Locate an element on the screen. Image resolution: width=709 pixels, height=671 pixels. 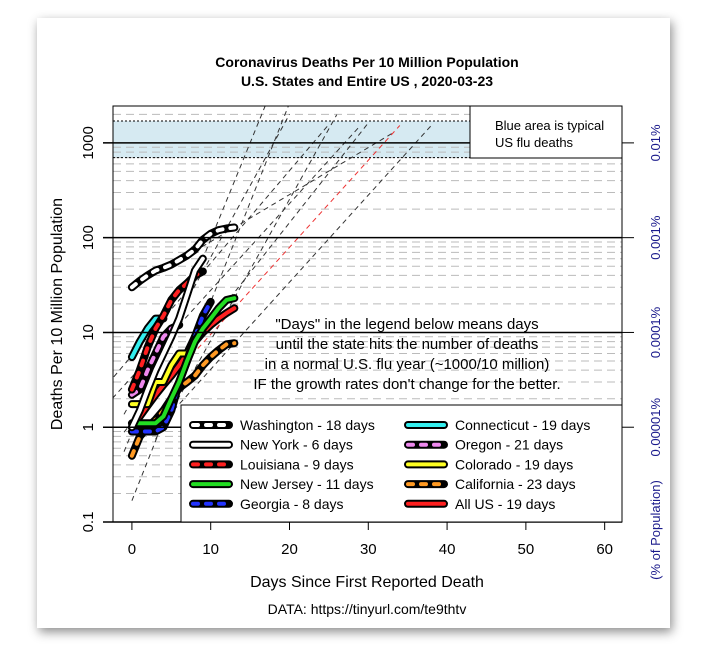
legend-label: New Jersey - 11 days is located at coordinates (307, 484).